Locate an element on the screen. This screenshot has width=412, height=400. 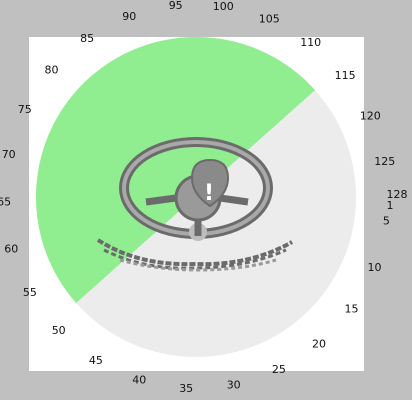
dial-label: 30 is located at coordinates (234, 384).